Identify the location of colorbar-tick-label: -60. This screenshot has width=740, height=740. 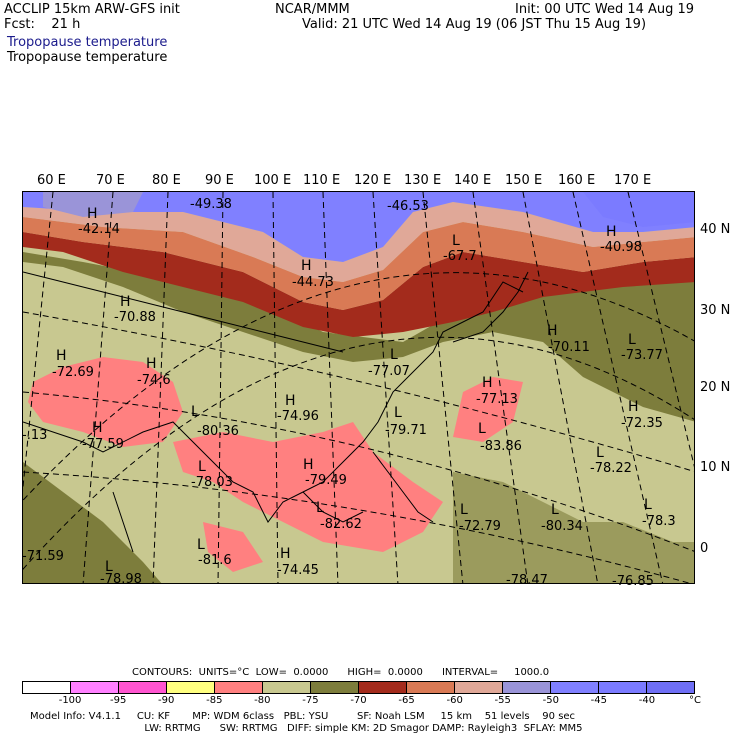
(454, 700).